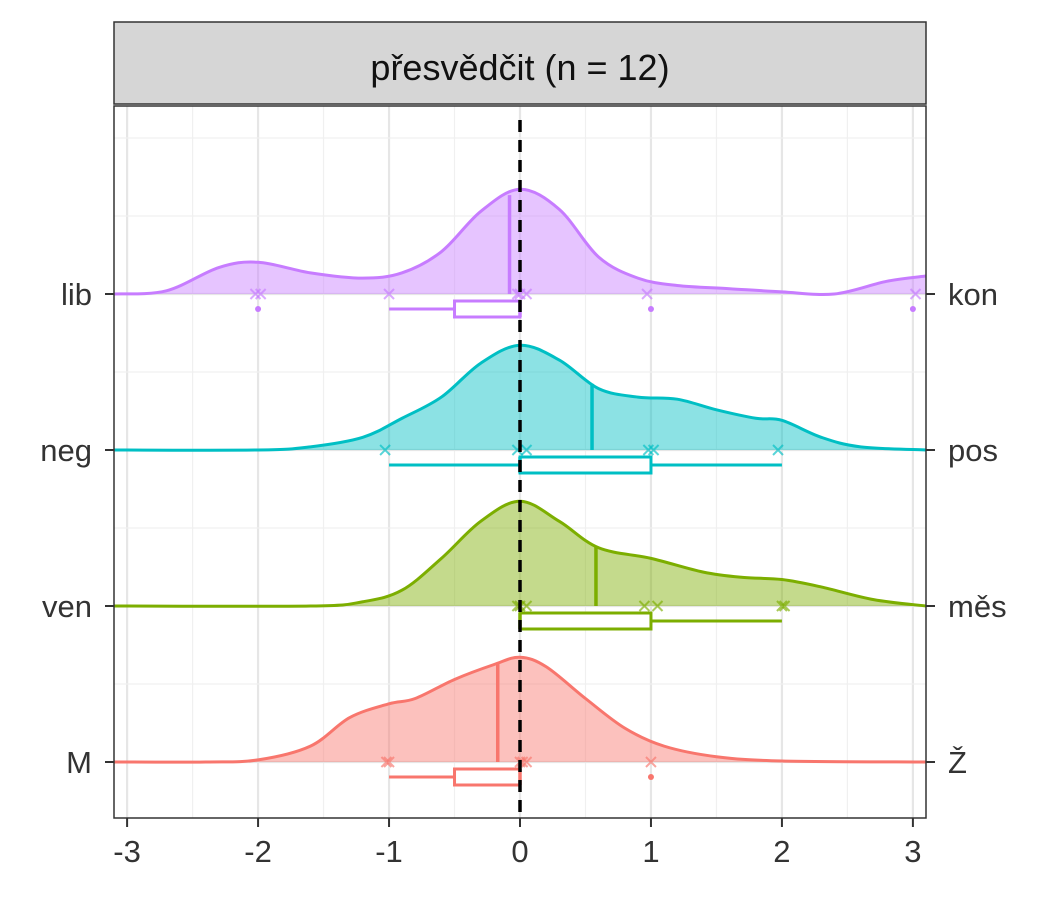  I want to click on y-label-right: měs, so click(977, 606).